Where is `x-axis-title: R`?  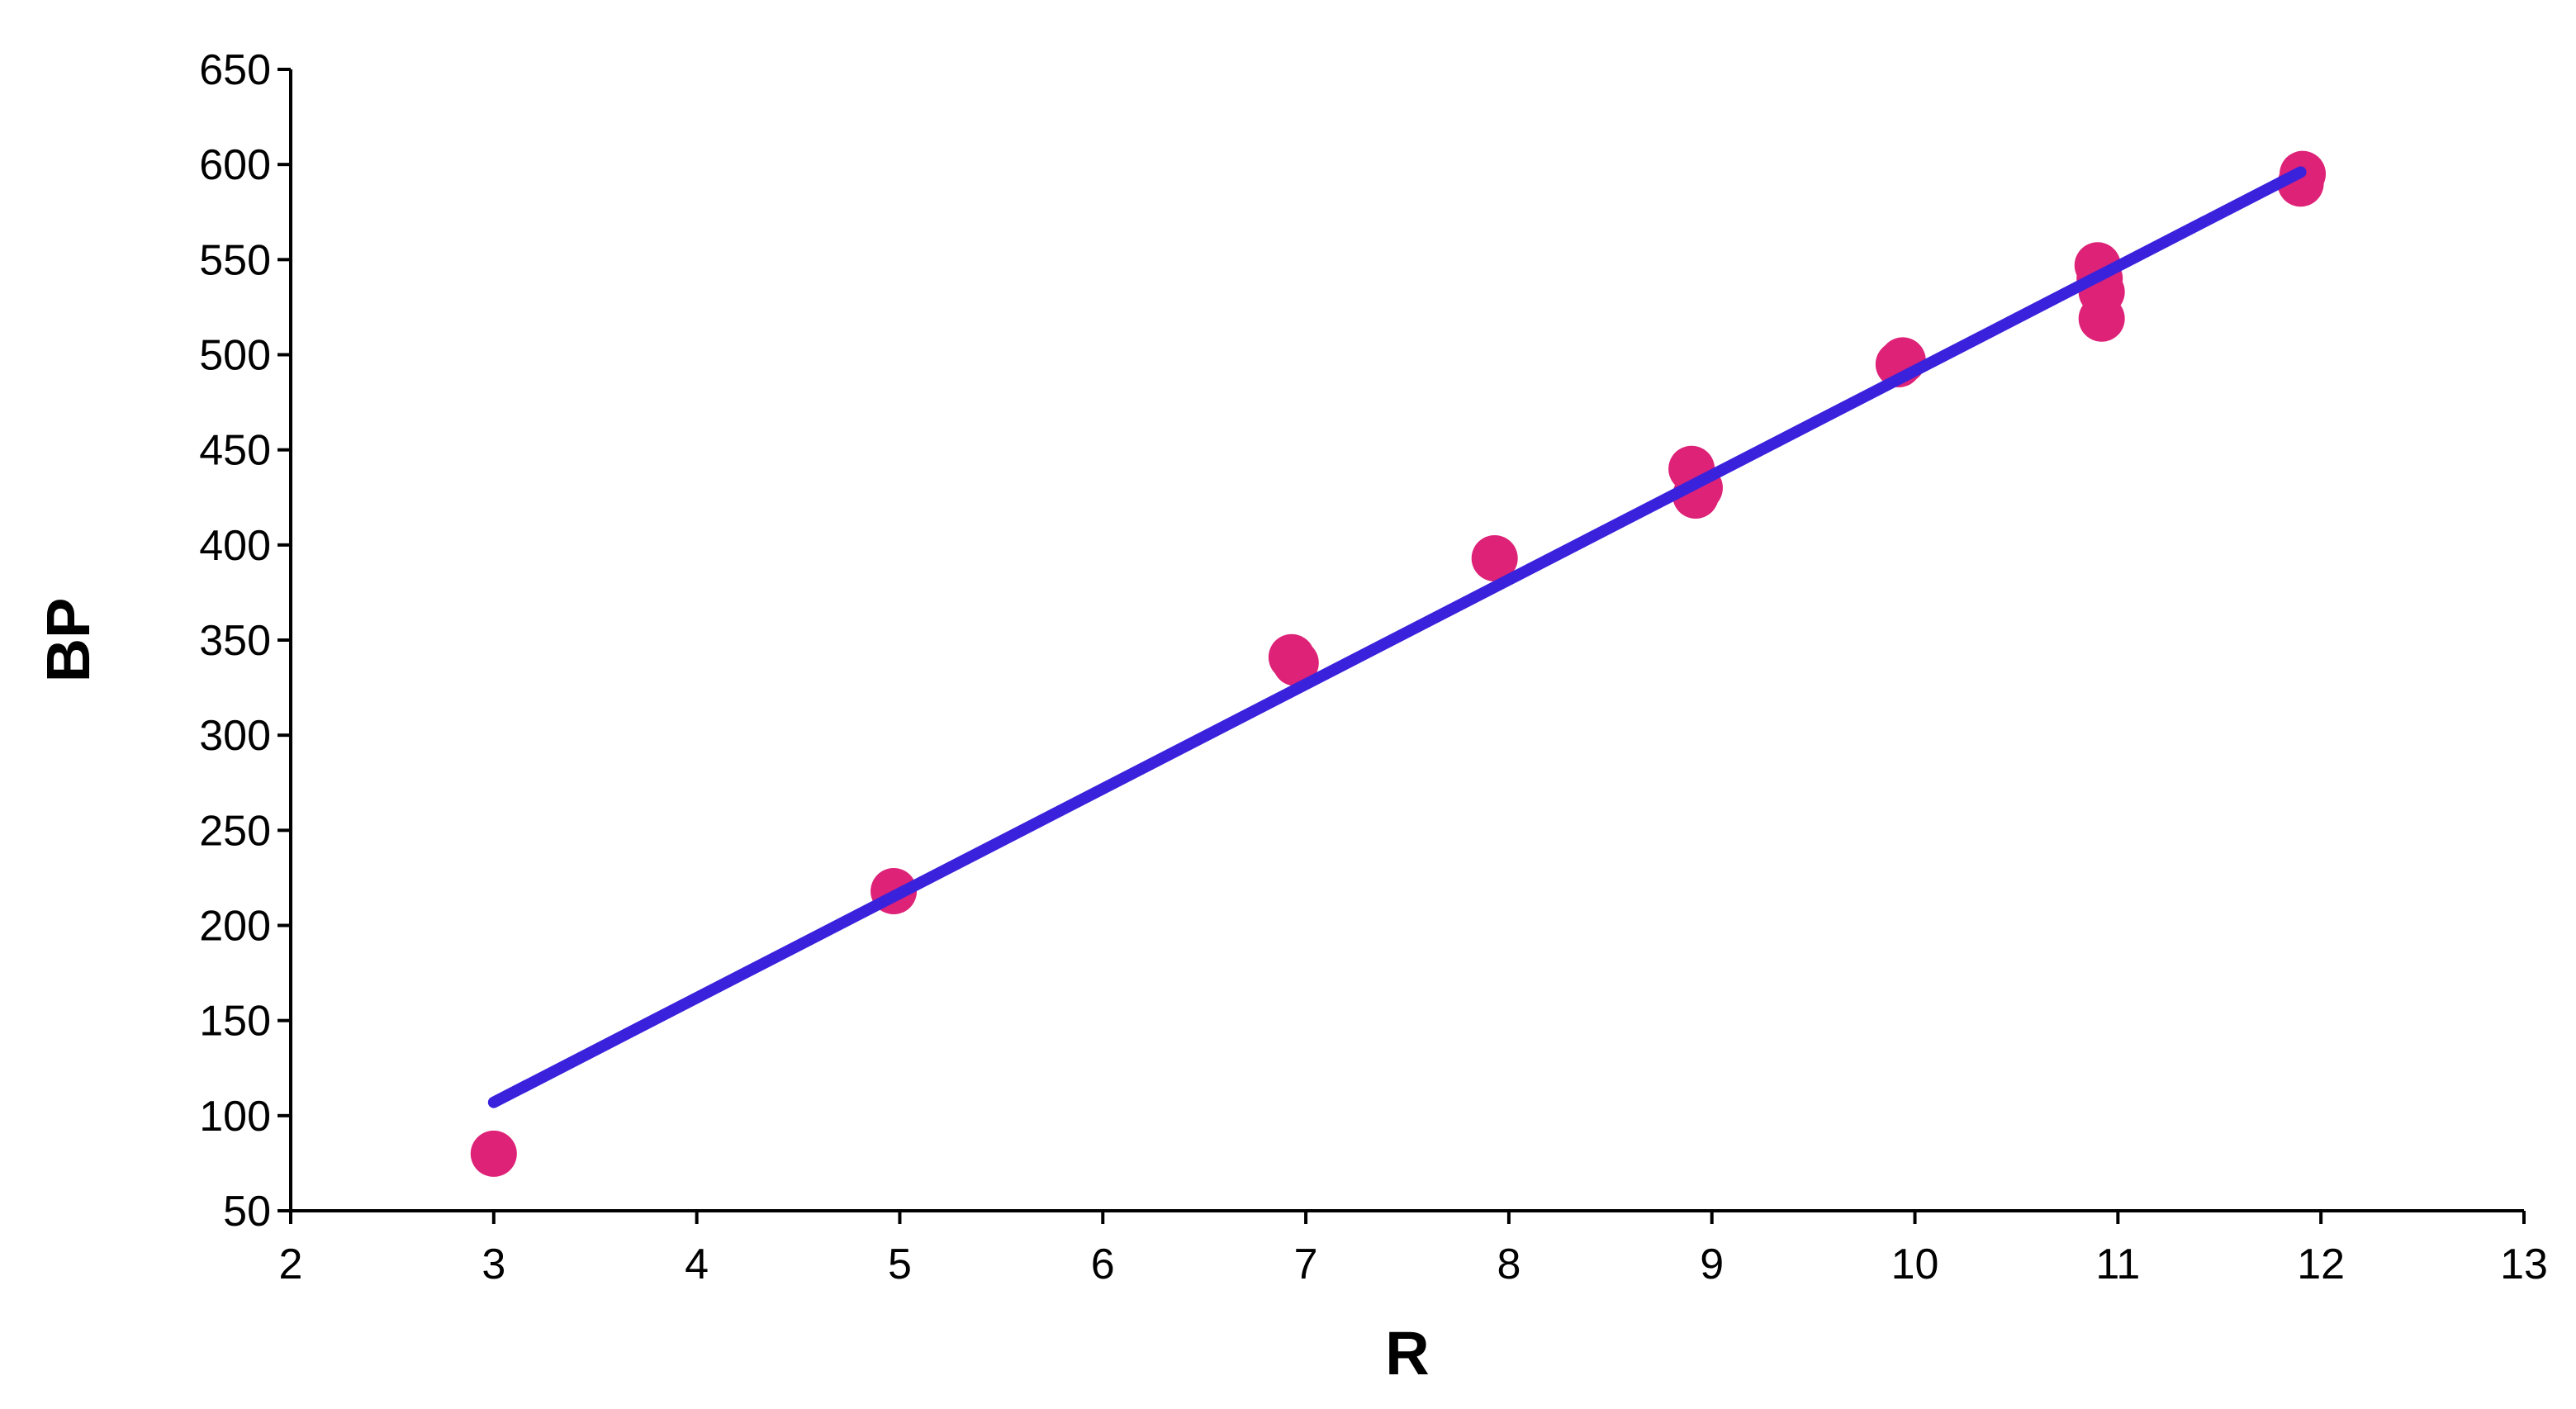 x-axis-title: R is located at coordinates (1407, 1354).